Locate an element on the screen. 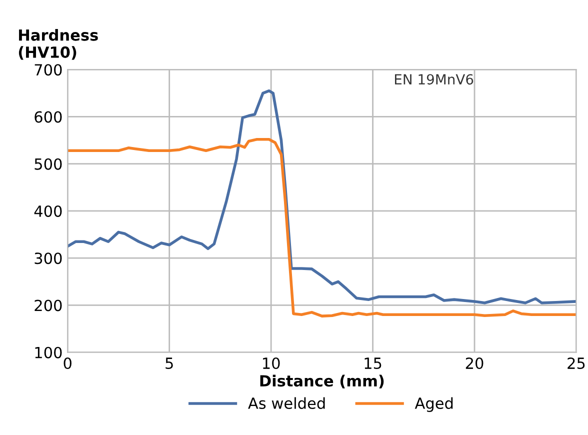 The height and width of the screenshot is (435, 588). x-tick-label: 10 is located at coordinates (271, 363).